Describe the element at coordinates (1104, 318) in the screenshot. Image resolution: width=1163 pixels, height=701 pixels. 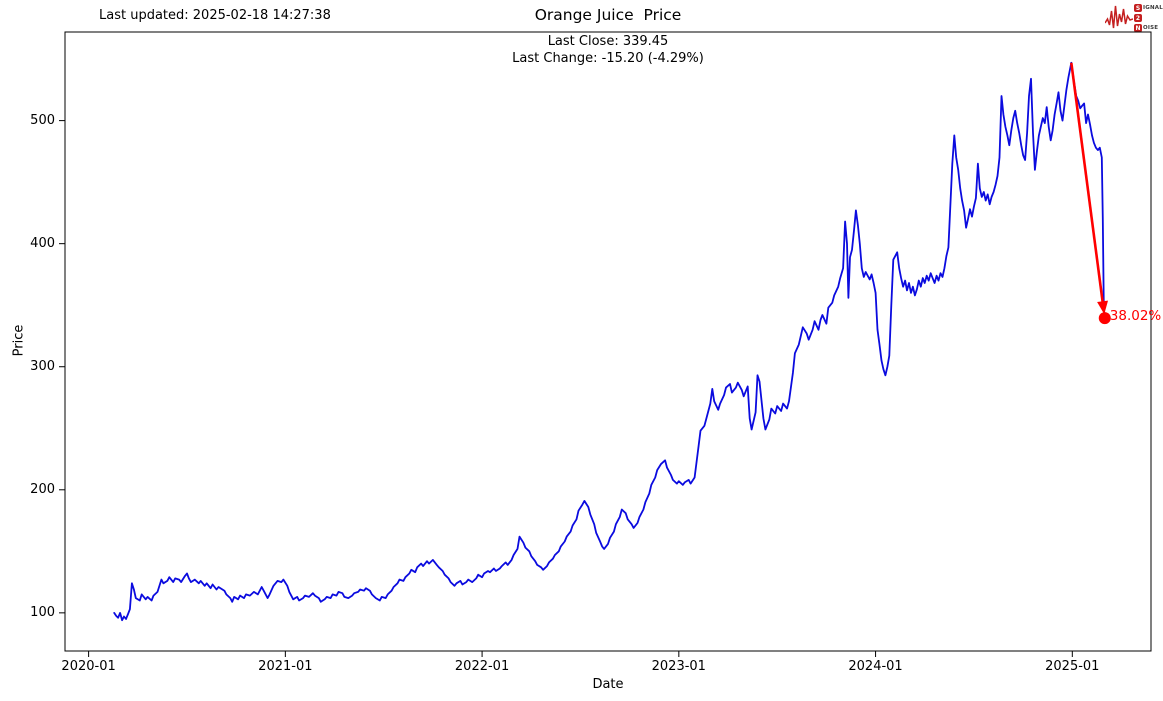
I see `last-close-dot` at that location.